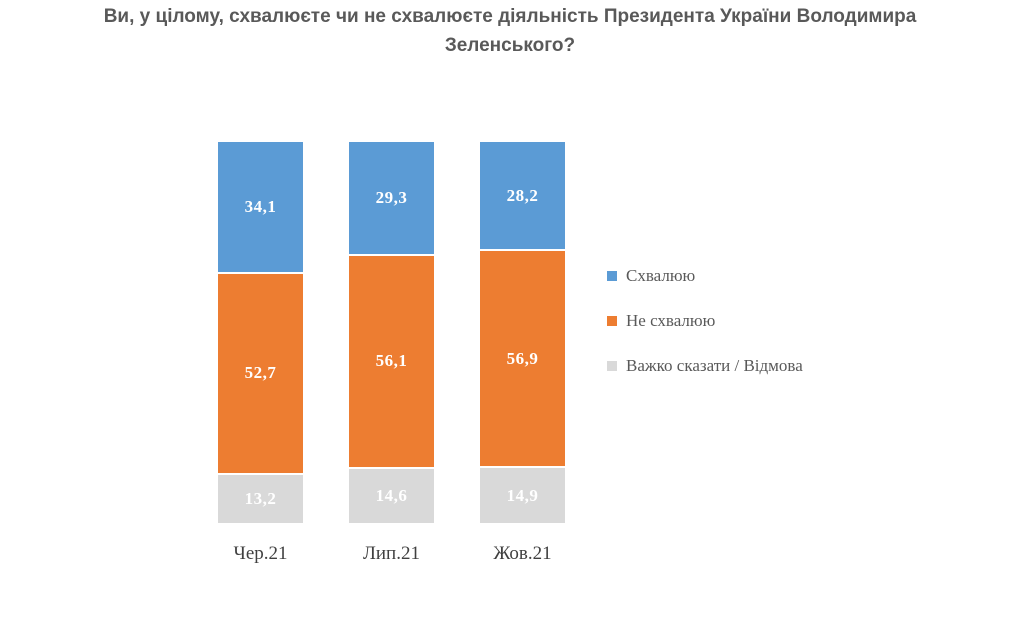 This screenshot has height=631, width=1020. Describe the element at coordinates (705, 276) in the screenshot. I see `legend-item: Схвалюю` at that location.